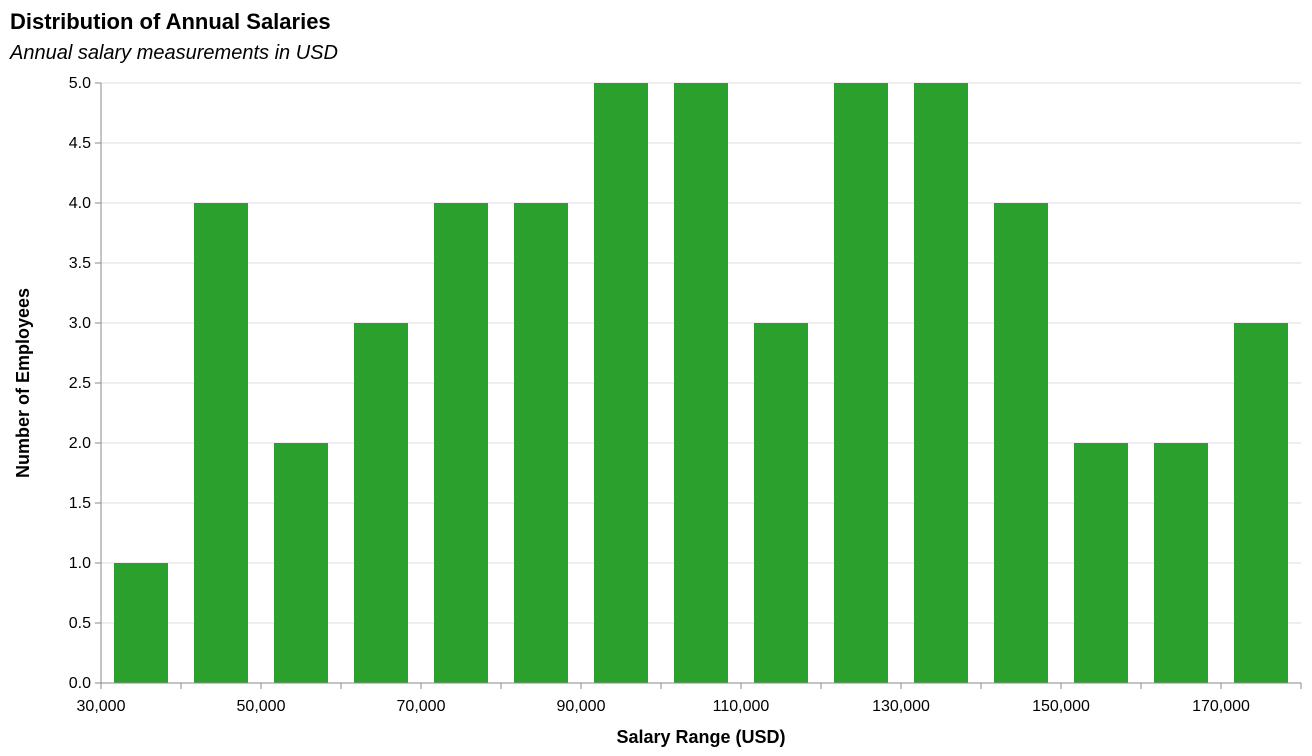 This screenshot has width=1312, height=756. Describe the element at coordinates (173, 53) in the screenshot. I see `chart-subtitle: Annual salary measurements in USD` at that location.